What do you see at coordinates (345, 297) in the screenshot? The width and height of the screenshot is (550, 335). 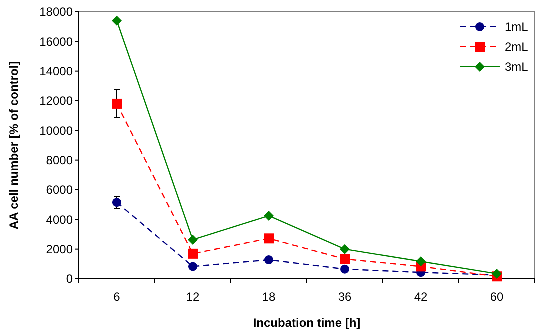 I see `x-tick-label: 36` at bounding box center [345, 297].